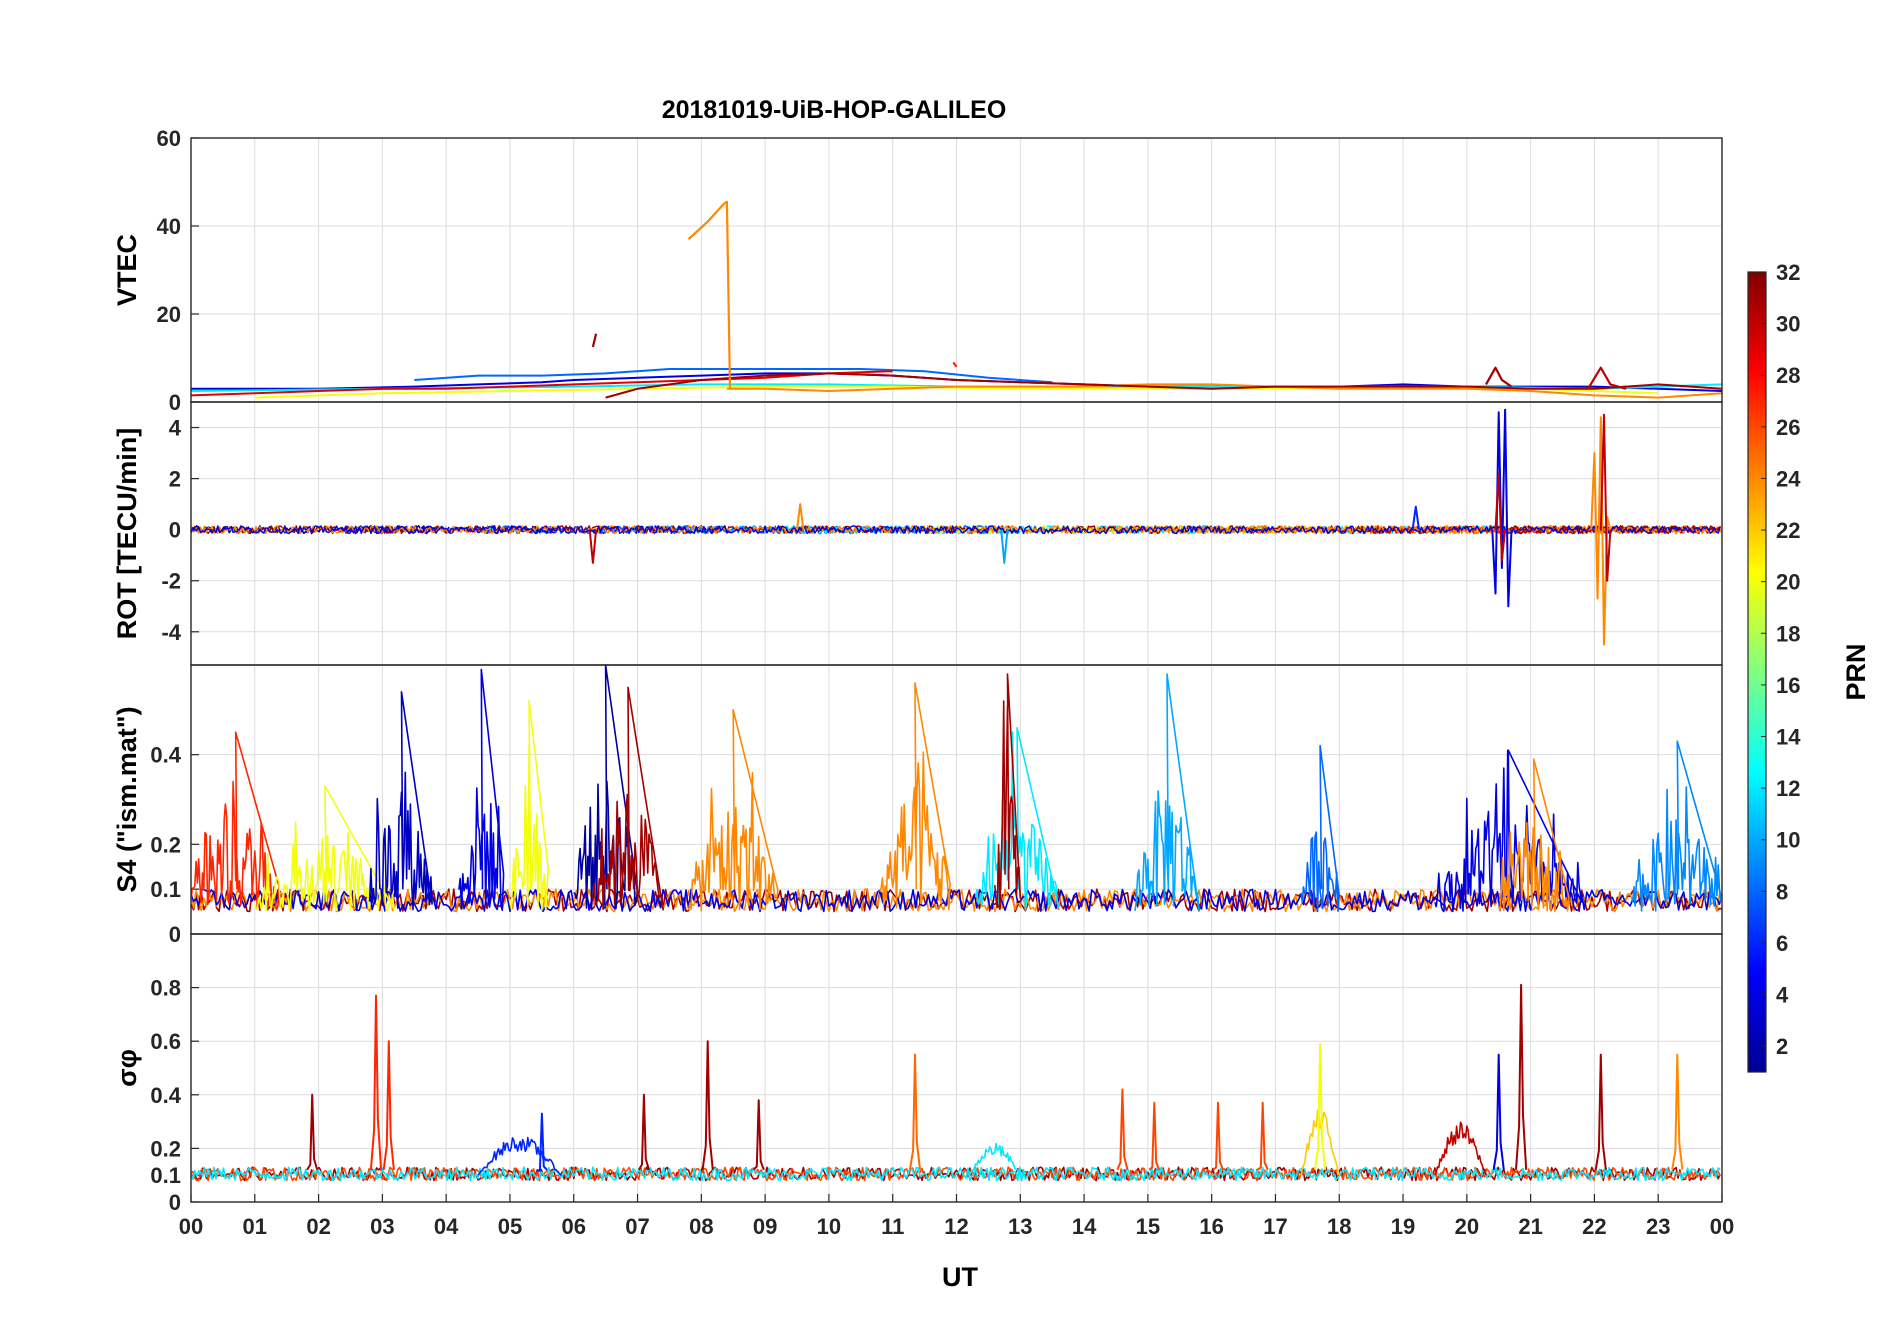 The image size is (1902, 1330). I want to click on colorbar-tick-label: 26, so click(1788, 427).